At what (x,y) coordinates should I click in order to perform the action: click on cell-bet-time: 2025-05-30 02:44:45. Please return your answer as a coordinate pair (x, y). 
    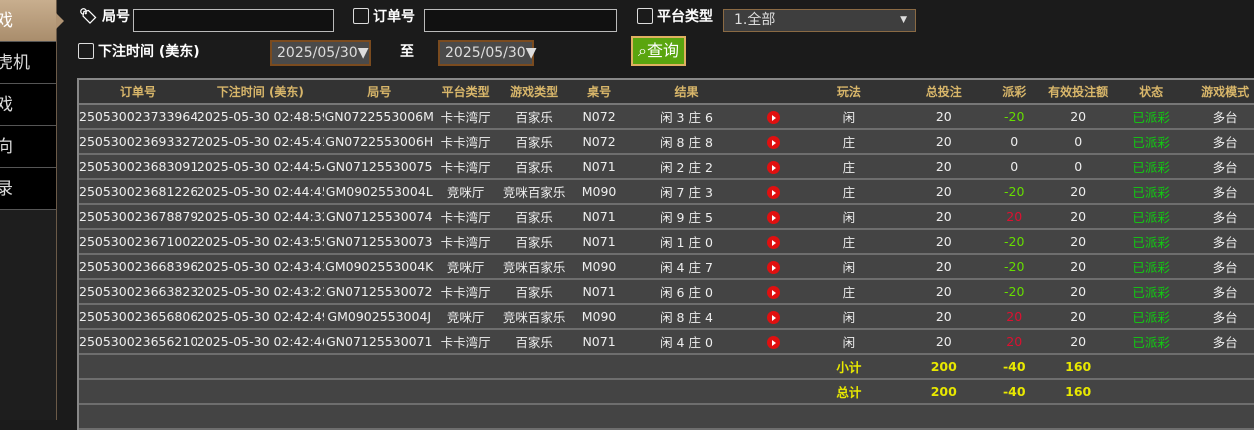
    Looking at the image, I should click on (260, 191).